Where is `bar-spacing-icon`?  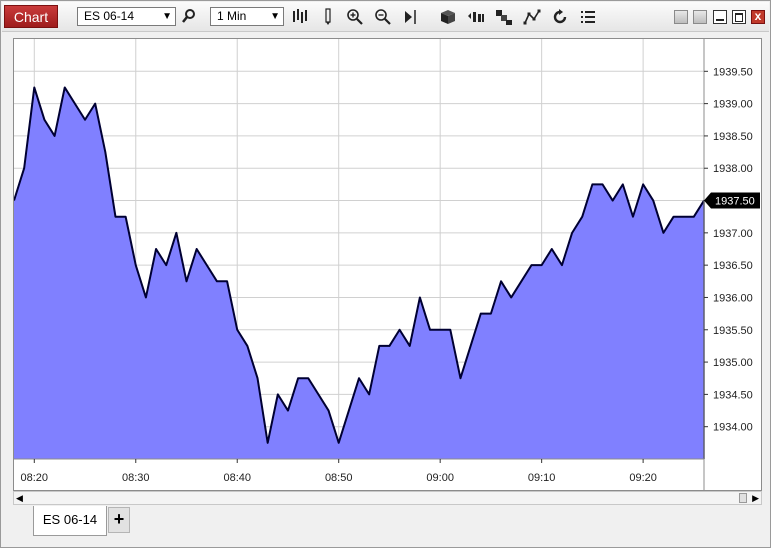
bar-spacing-icon is located at coordinates (476, 17).